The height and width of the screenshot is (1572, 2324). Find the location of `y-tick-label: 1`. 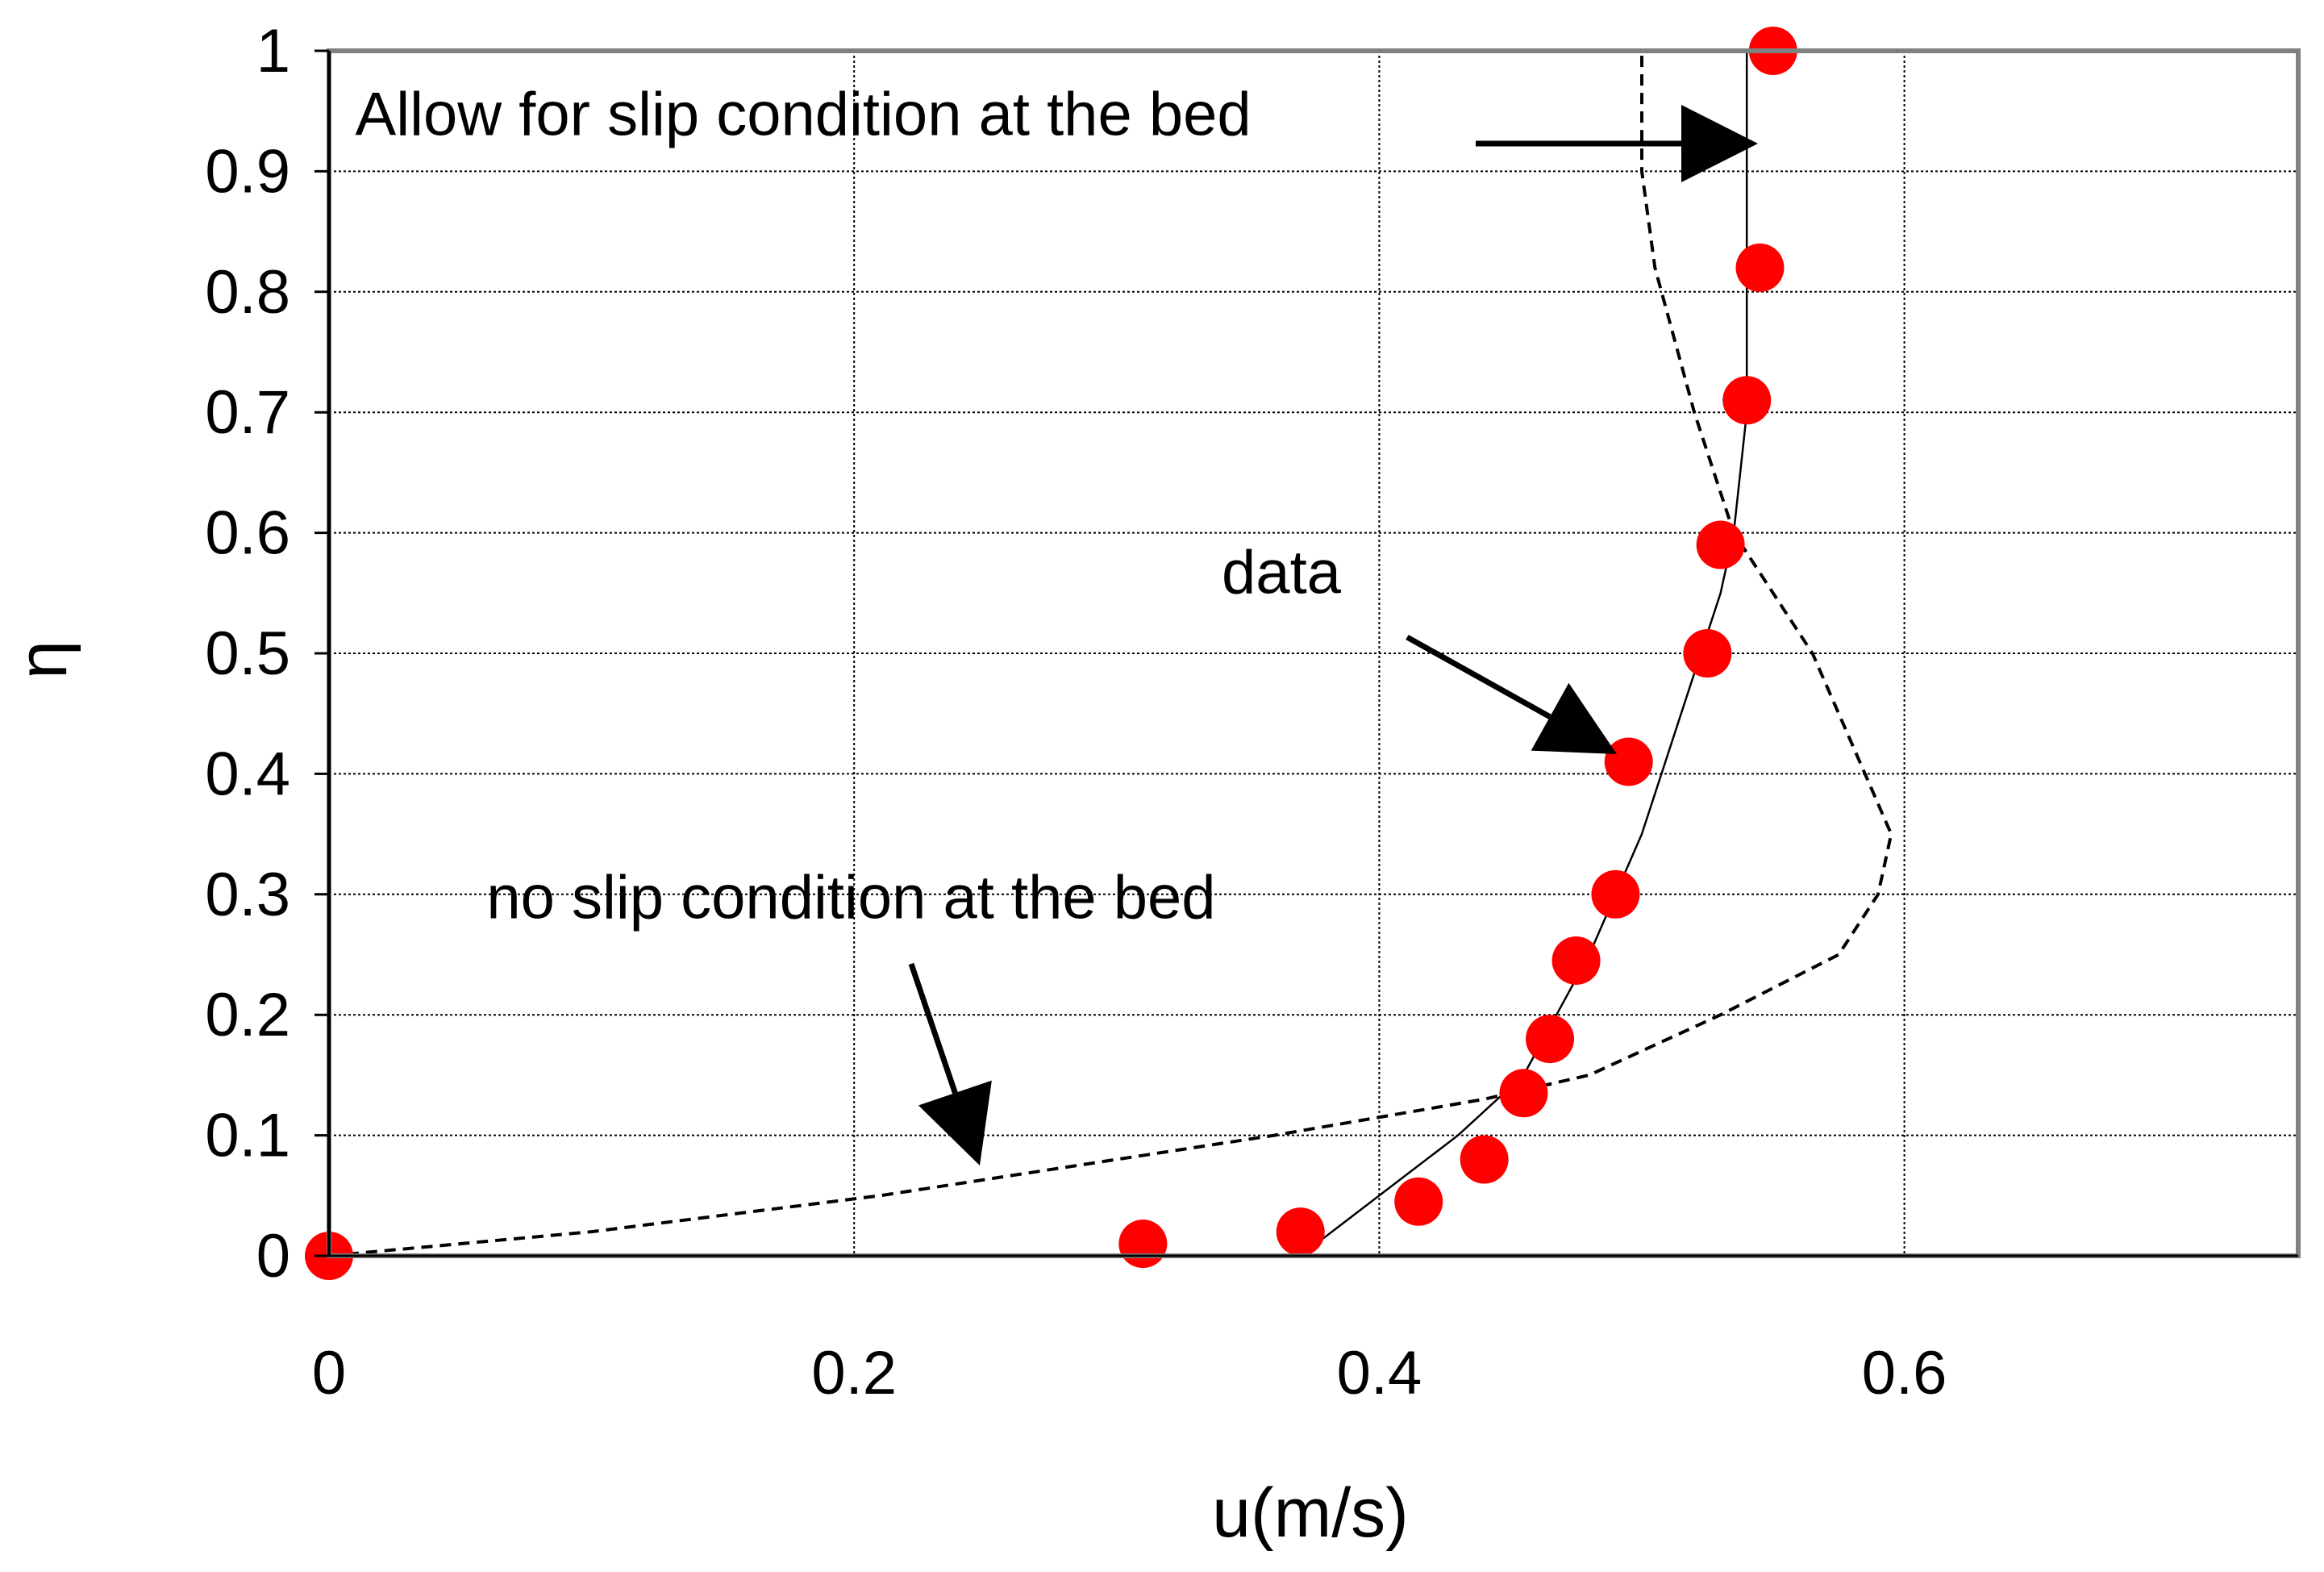

y-tick-label: 1 is located at coordinates (273, 51).